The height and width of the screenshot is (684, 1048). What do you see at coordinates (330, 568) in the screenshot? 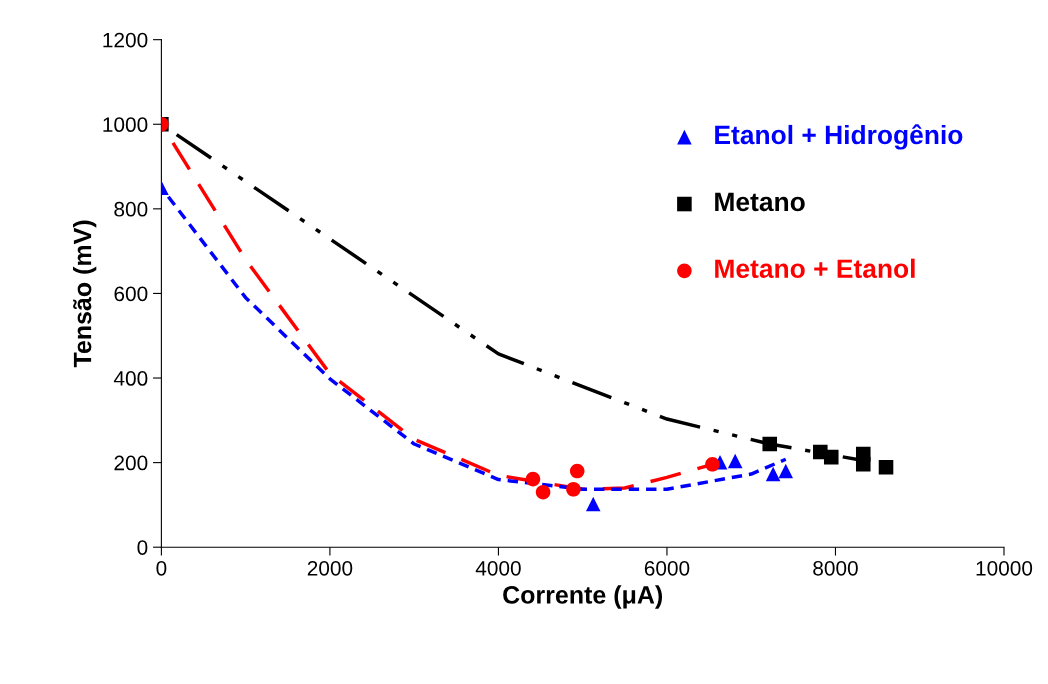
I see `x-tick-label: 2000` at bounding box center [330, 568].